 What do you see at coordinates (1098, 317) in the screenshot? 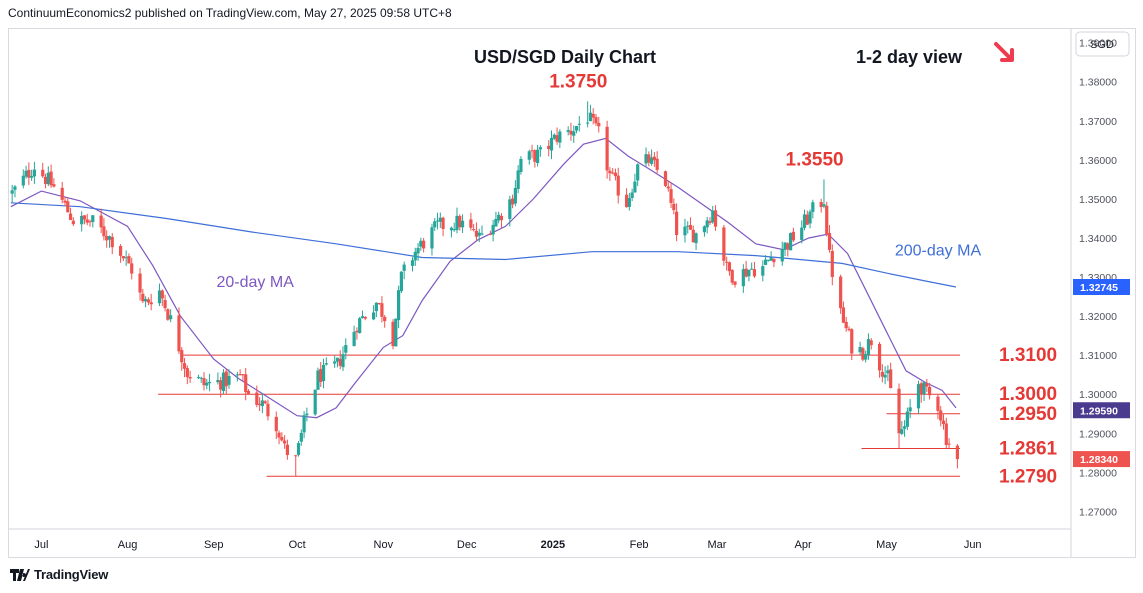
I see `y-tick-label: 1.32000` at bounding box center [1098, 317].